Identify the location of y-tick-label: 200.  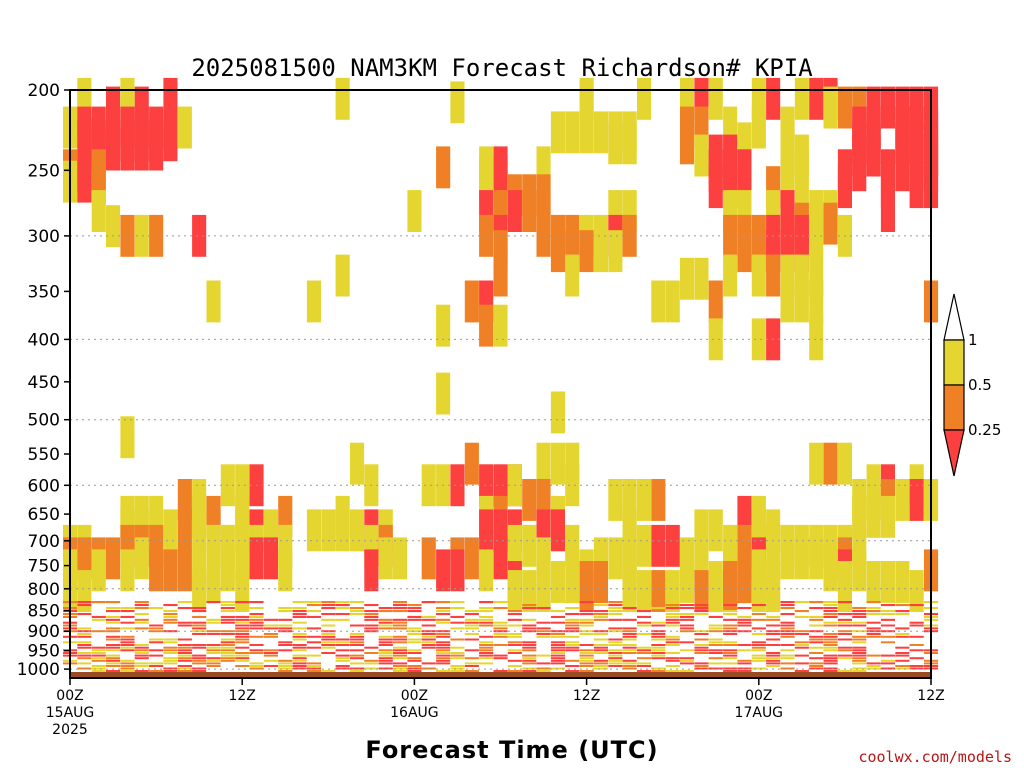
(44, 91).